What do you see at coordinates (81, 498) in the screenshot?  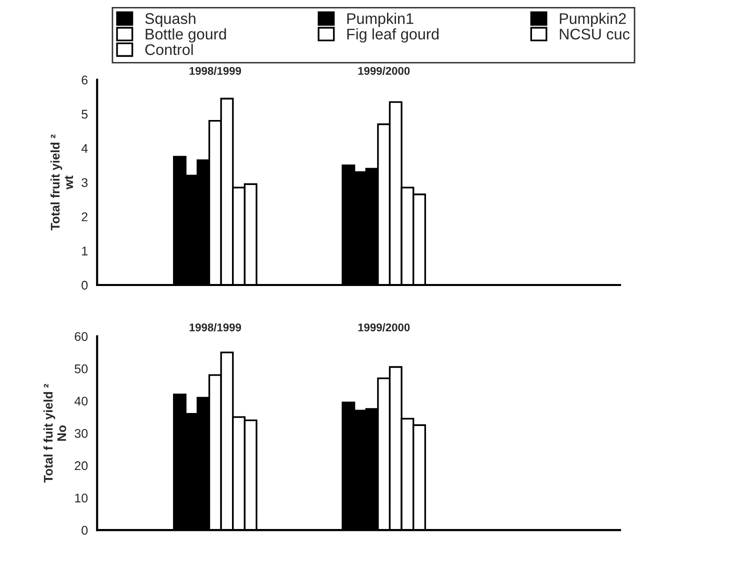 I see `y-tick-label: 10` at bounding box center [81, 498].